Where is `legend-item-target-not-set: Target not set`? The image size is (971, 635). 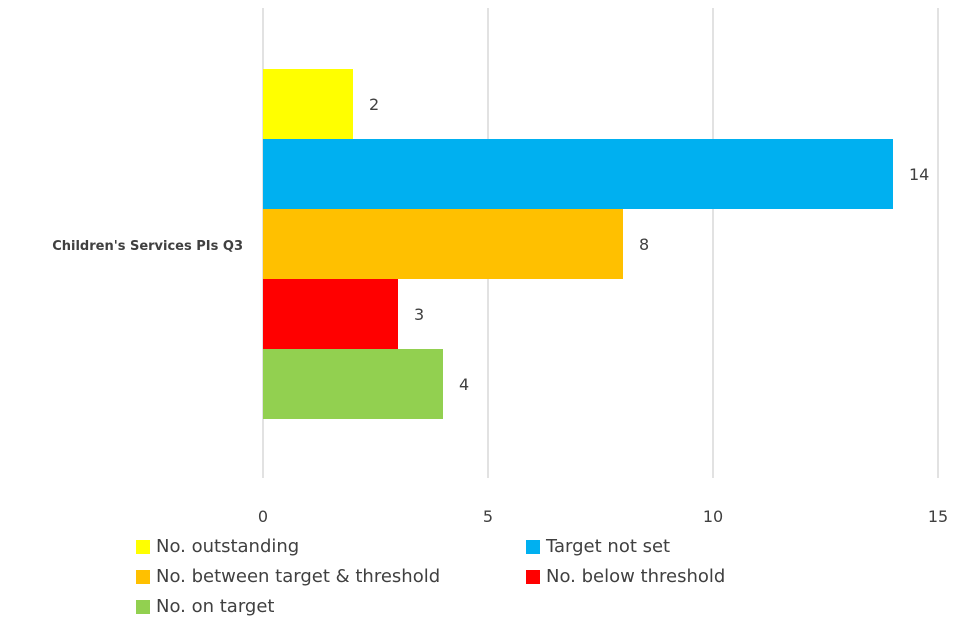
legend-item-target-not-set: Target not set is located at coordinates (598, 546).